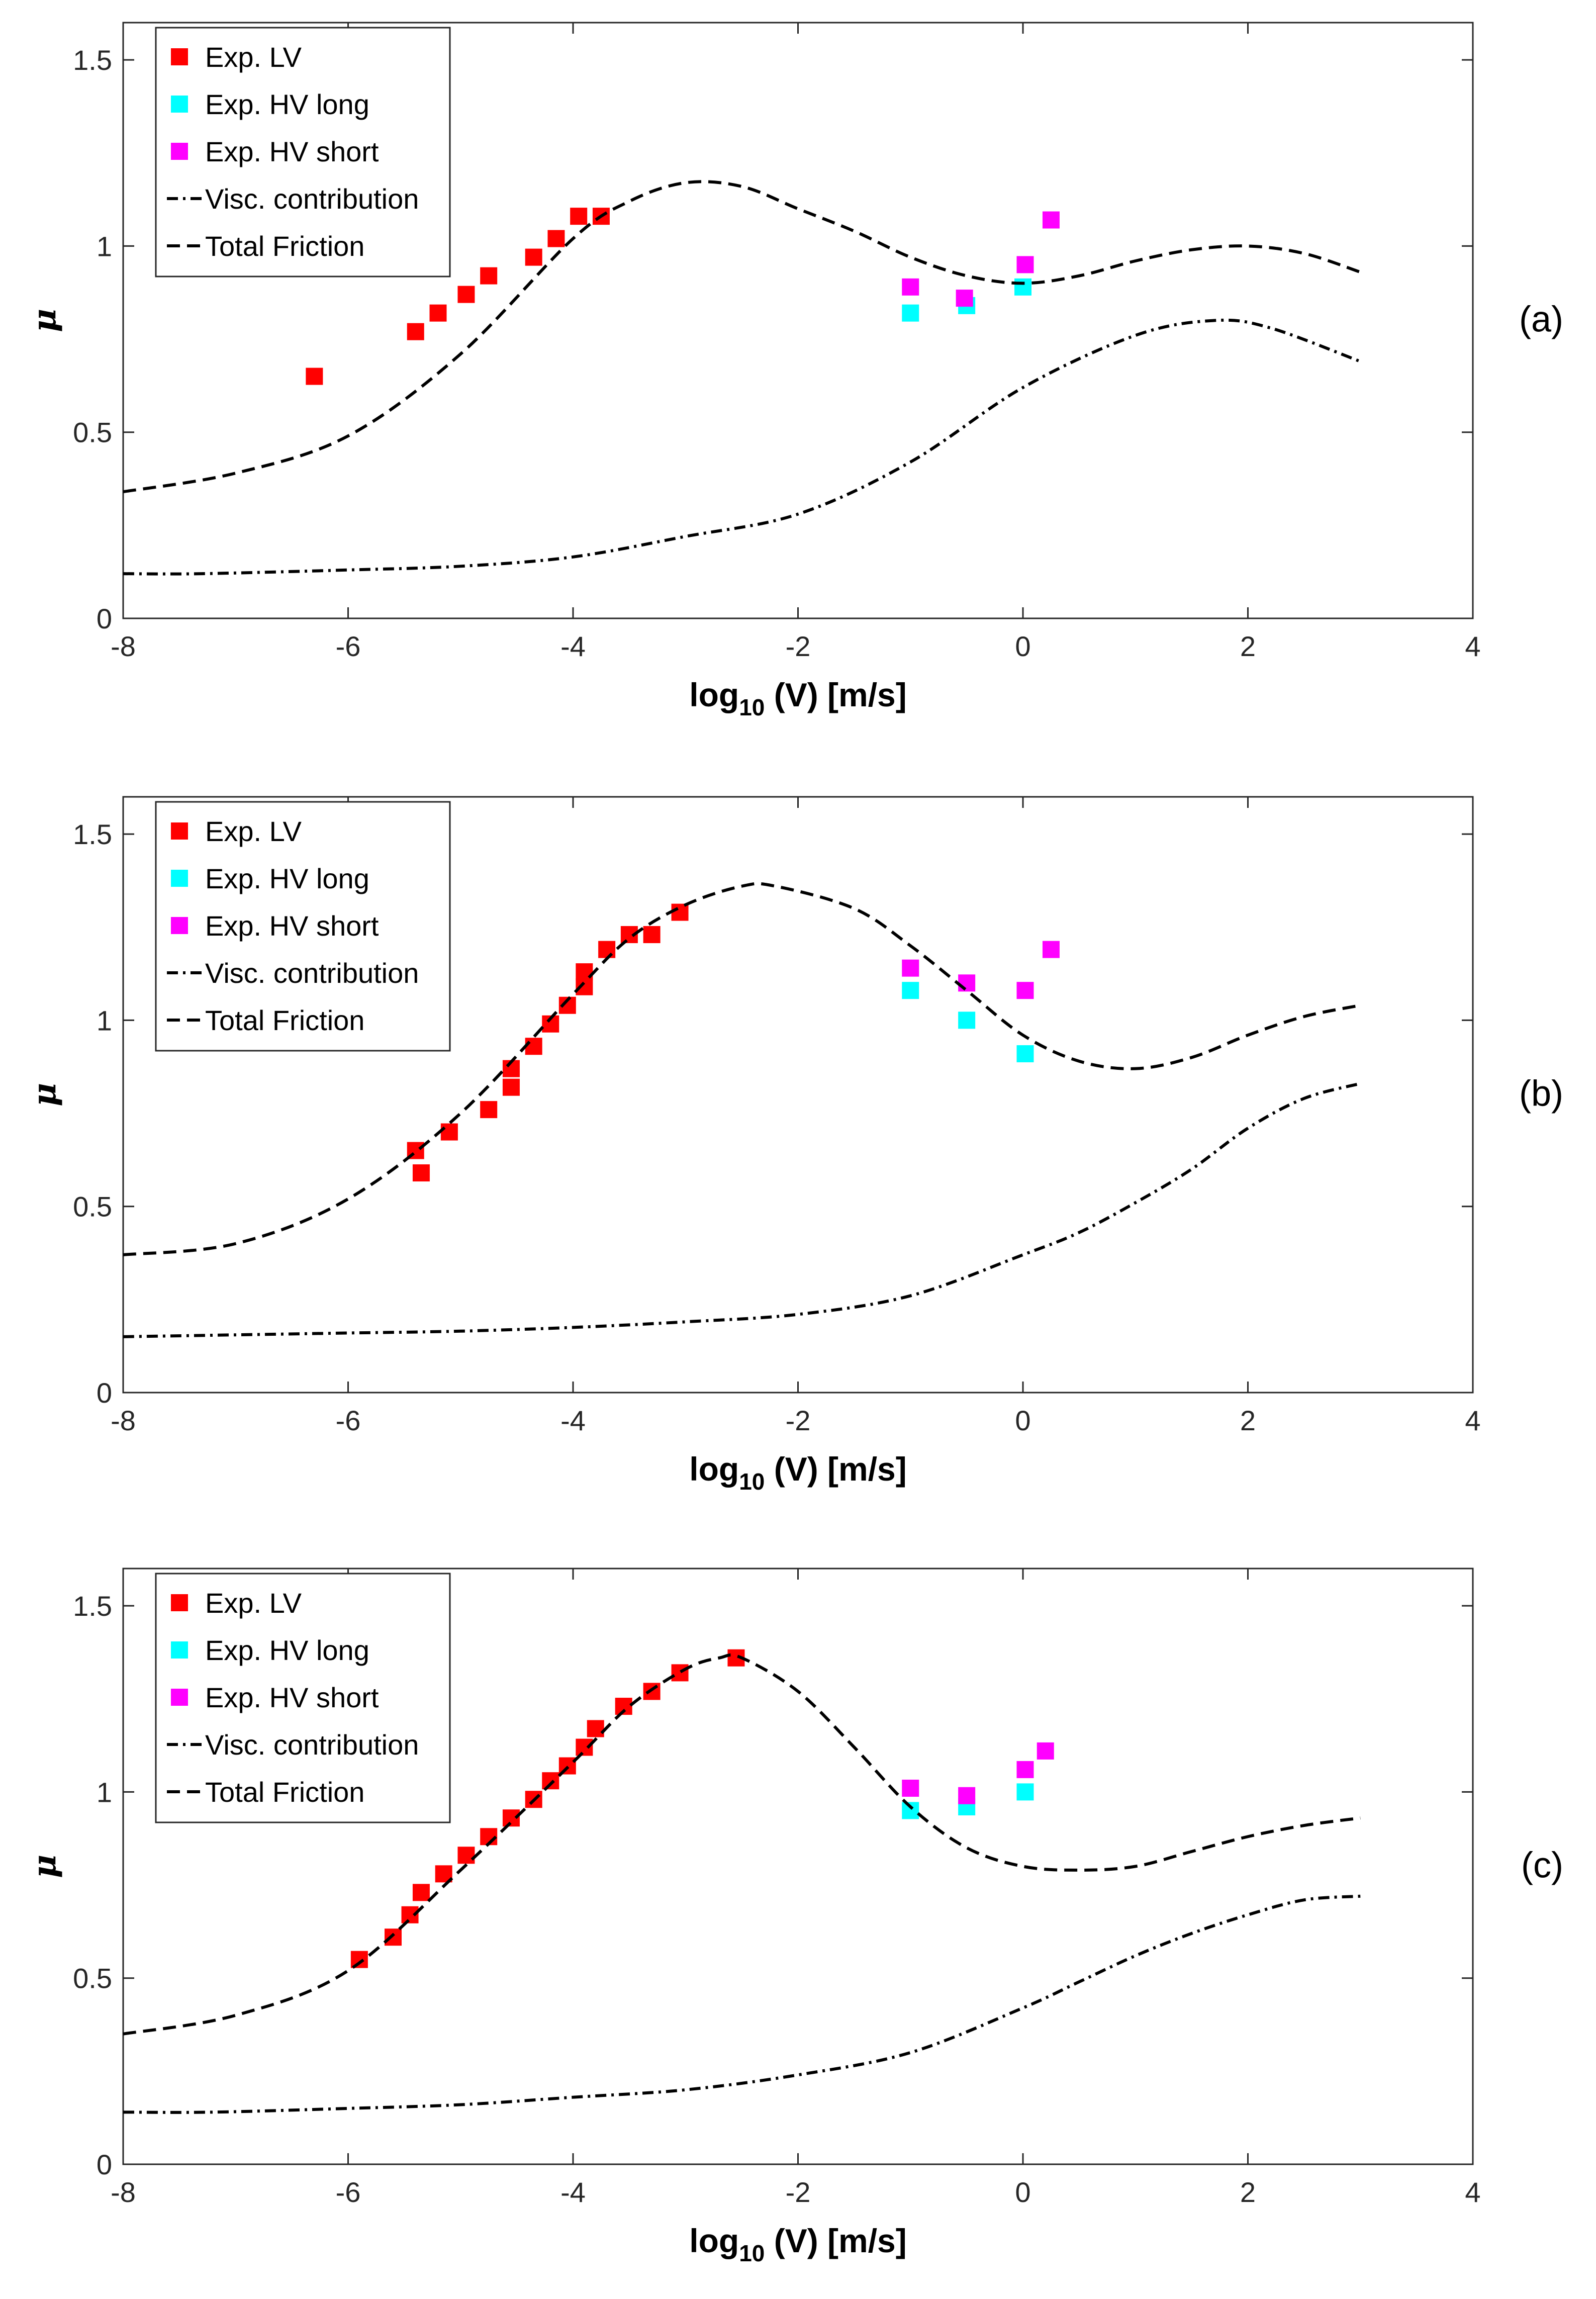 The height and width of the screenshot is (2299, 1596). I want to click on panel-label: (b), so click(1541, 1094).